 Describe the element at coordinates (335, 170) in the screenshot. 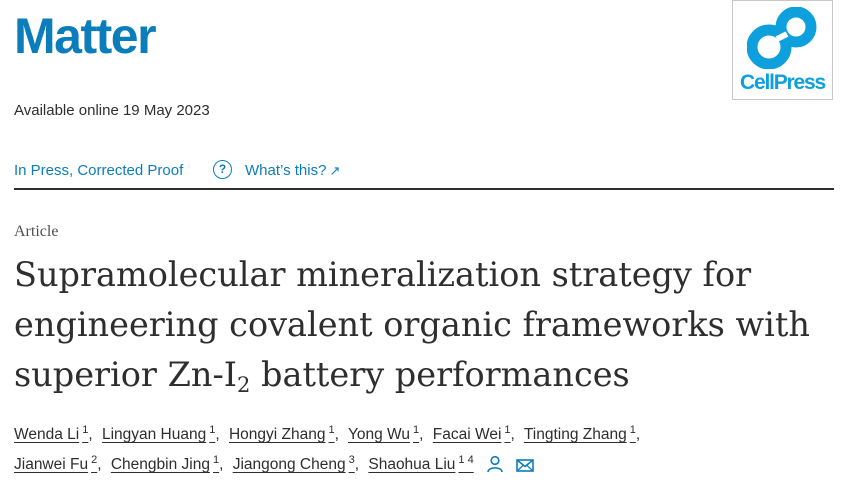

I see `external-arrow-icon: ↗` at that location.